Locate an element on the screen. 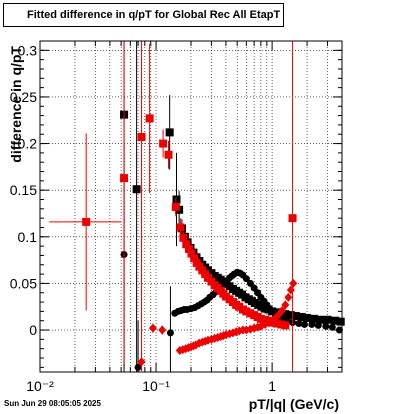  y-axis-label: difference in q/pT is located at coordinates (16, 104).